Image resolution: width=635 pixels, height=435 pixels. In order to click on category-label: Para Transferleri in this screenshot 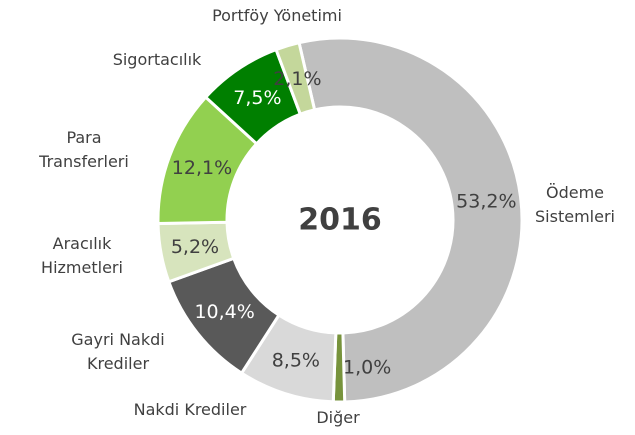, I will do `click(84, 149)`.